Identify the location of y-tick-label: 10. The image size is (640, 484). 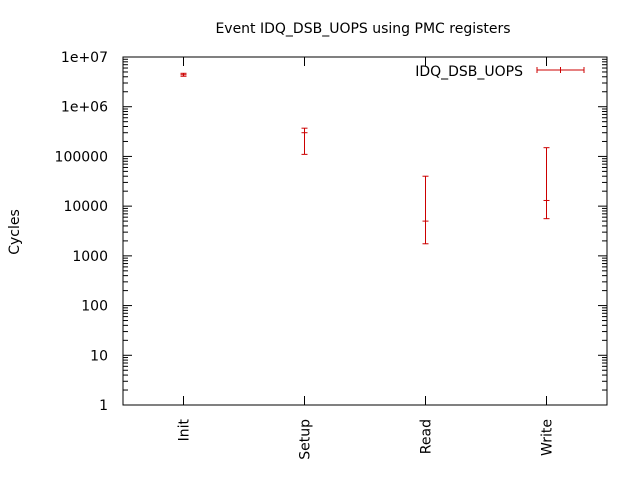
(99, 356).